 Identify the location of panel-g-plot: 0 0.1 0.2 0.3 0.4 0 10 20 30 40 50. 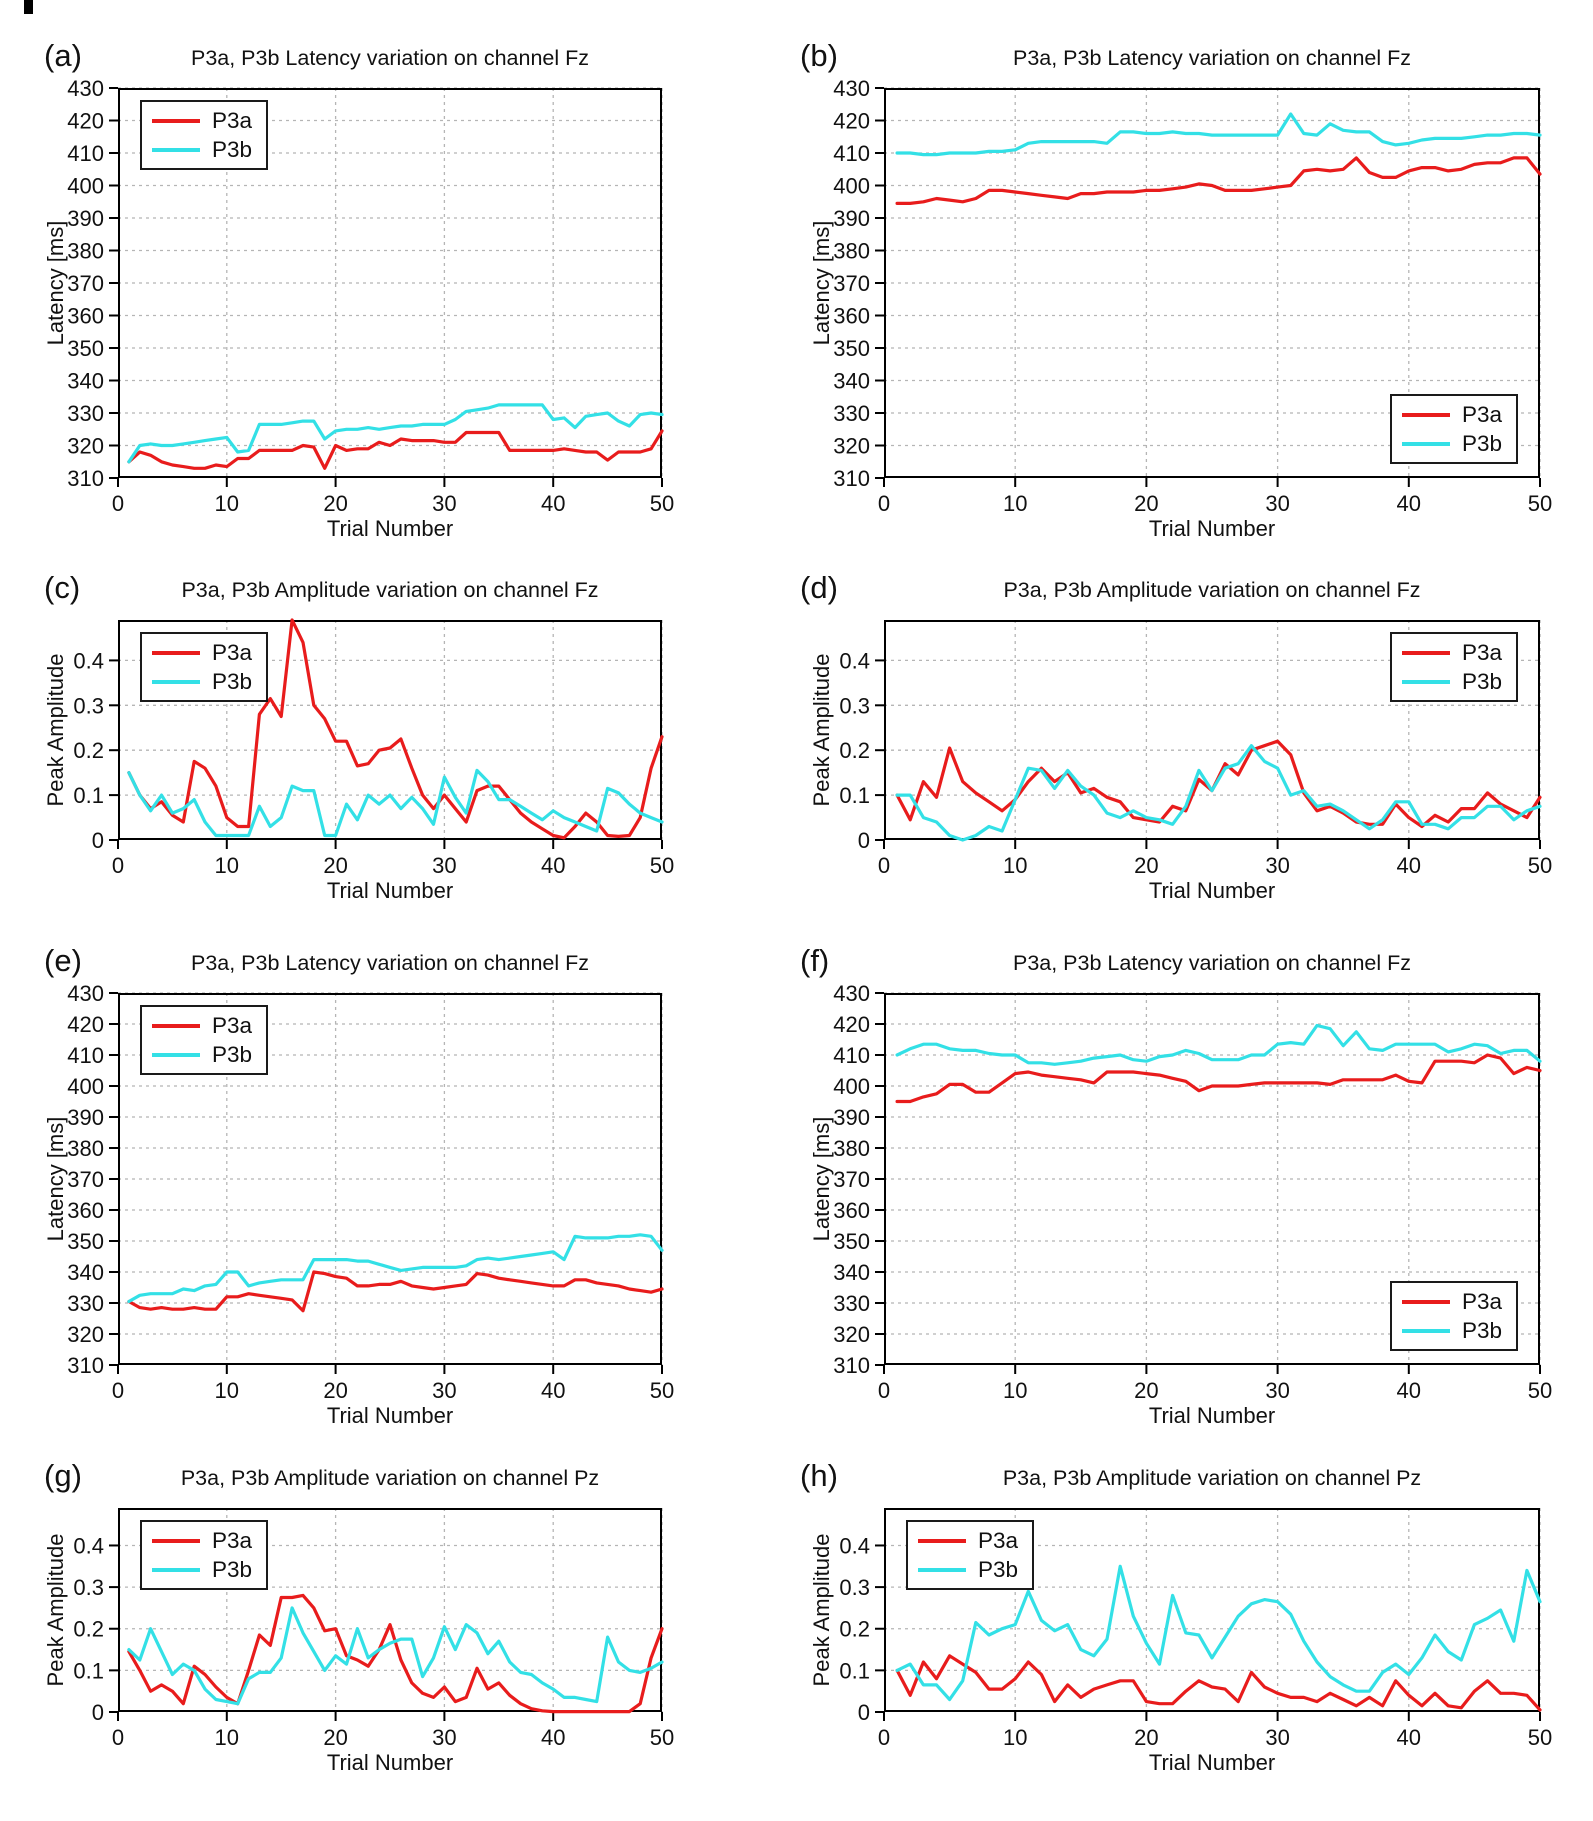
(373, 1629).